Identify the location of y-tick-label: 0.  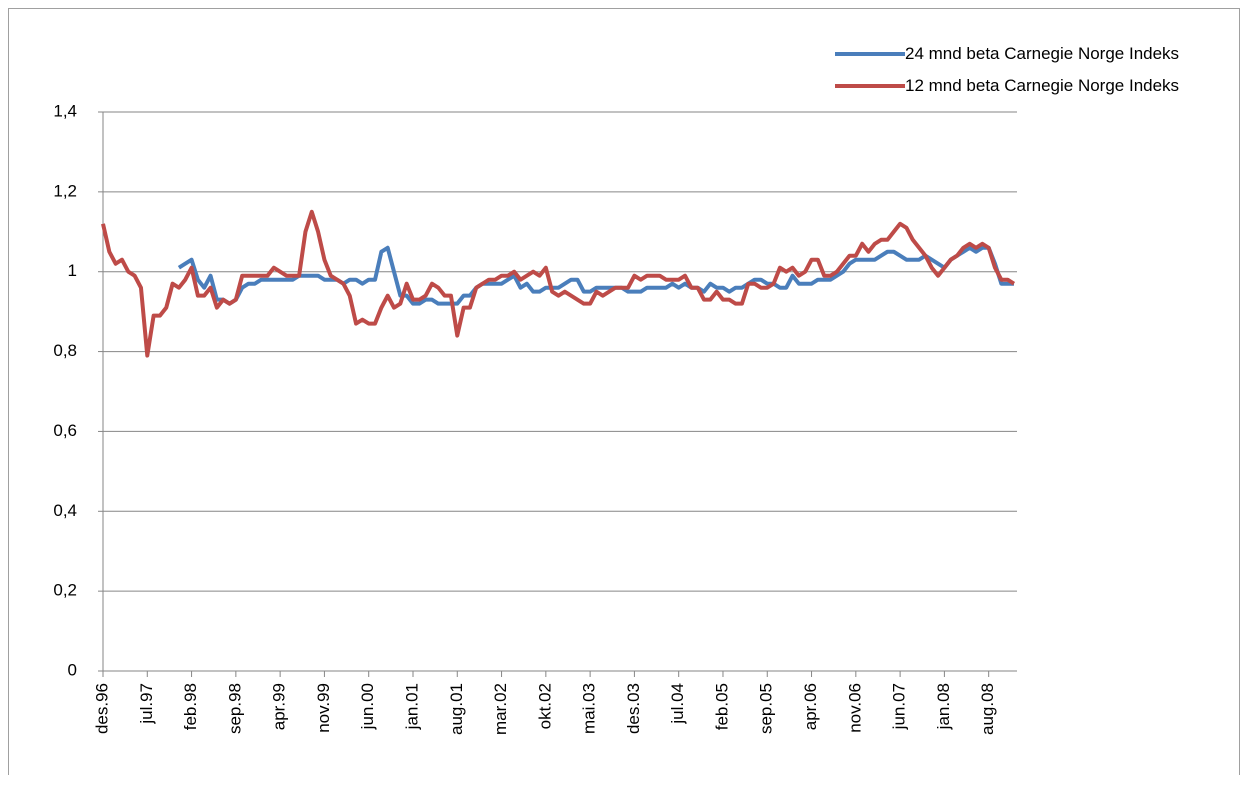
(72, 669).